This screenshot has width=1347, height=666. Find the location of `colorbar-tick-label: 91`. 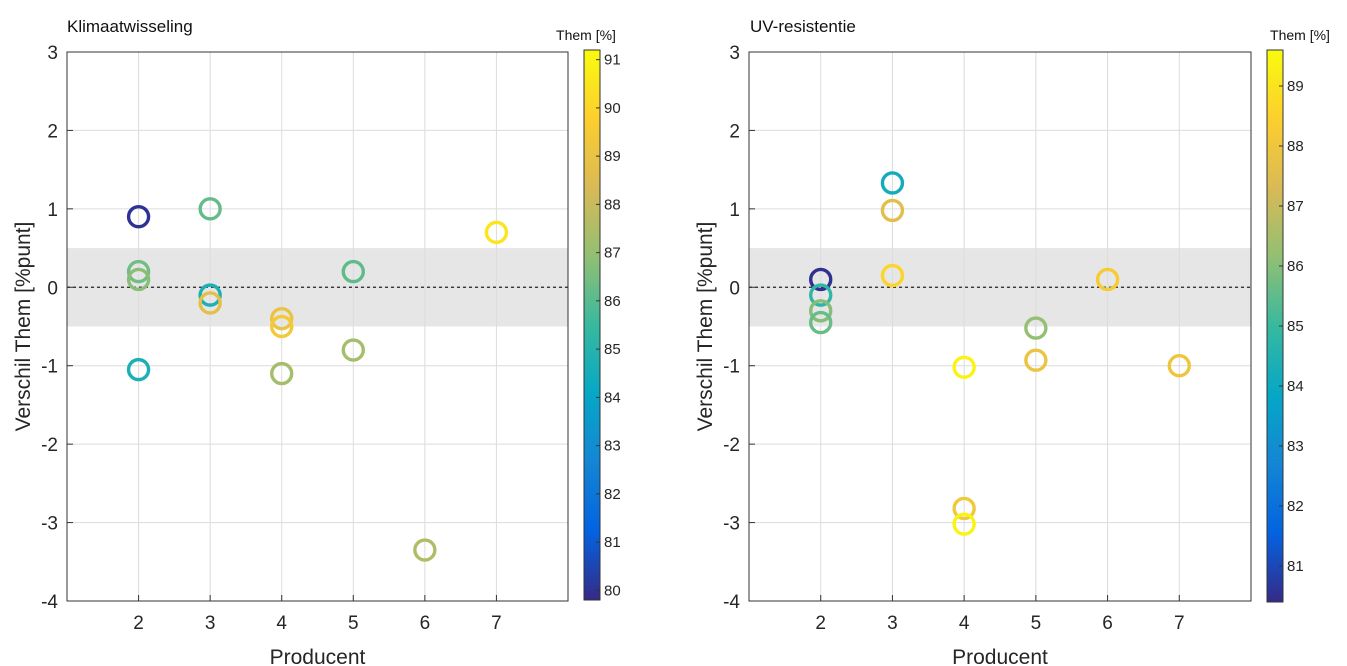

colorbar-tick-label: 91 is located at coordinates (612, 60).